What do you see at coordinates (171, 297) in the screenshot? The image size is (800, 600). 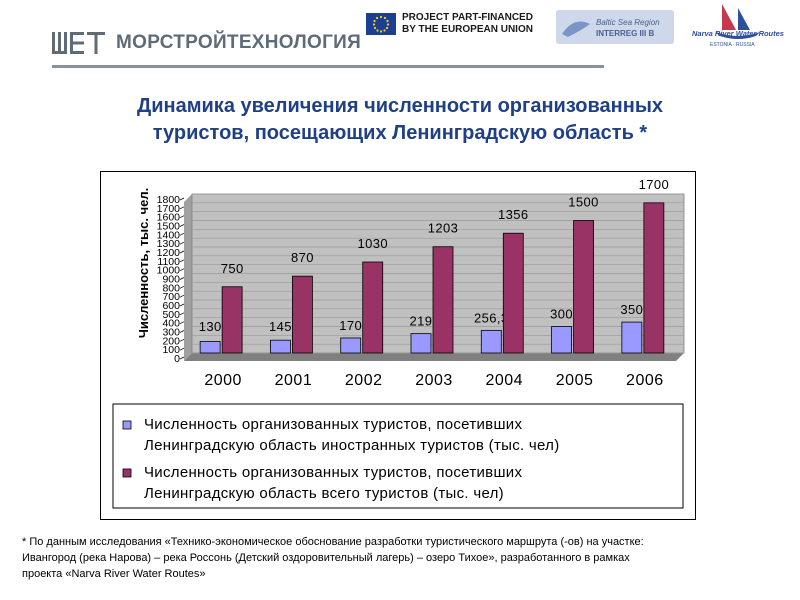 I see `y-tick-label: 700` at bounding box center [171, 297].